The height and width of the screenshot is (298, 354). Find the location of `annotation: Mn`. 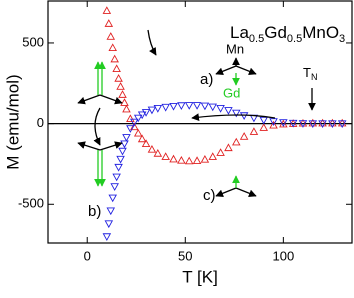

annotation: Mn is located at coordinates (235, 48).